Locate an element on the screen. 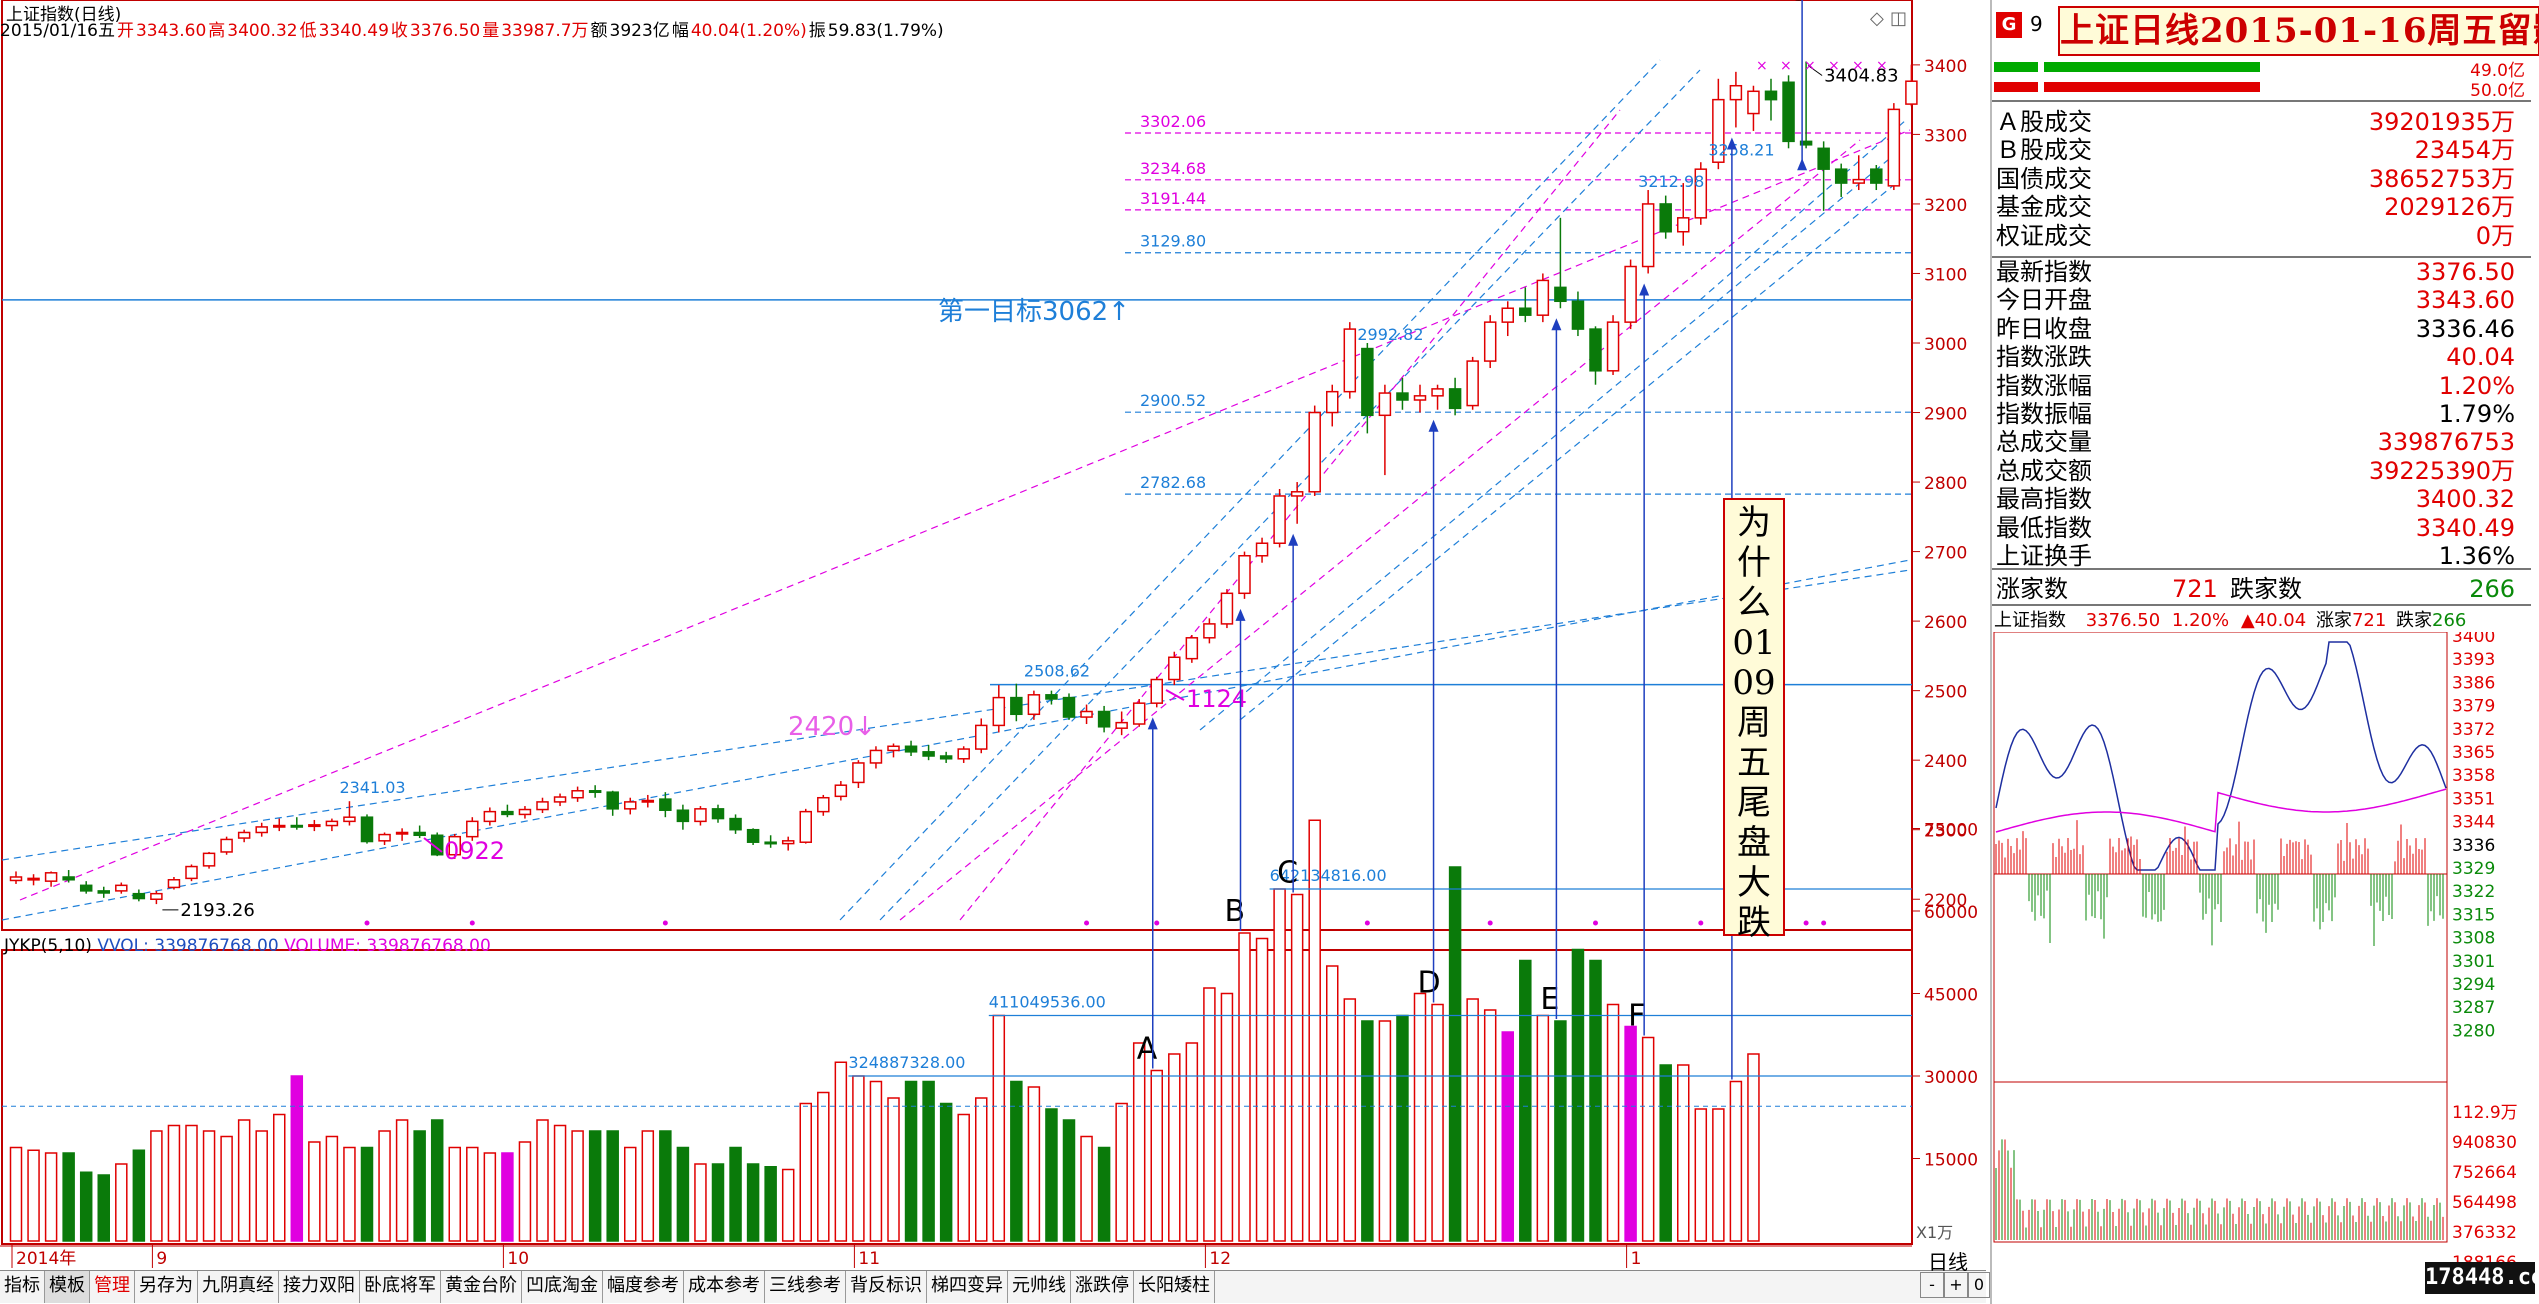 The image size is (2539, 1304). stat-label: 最低指数 is located at coordinates (2044, 527).